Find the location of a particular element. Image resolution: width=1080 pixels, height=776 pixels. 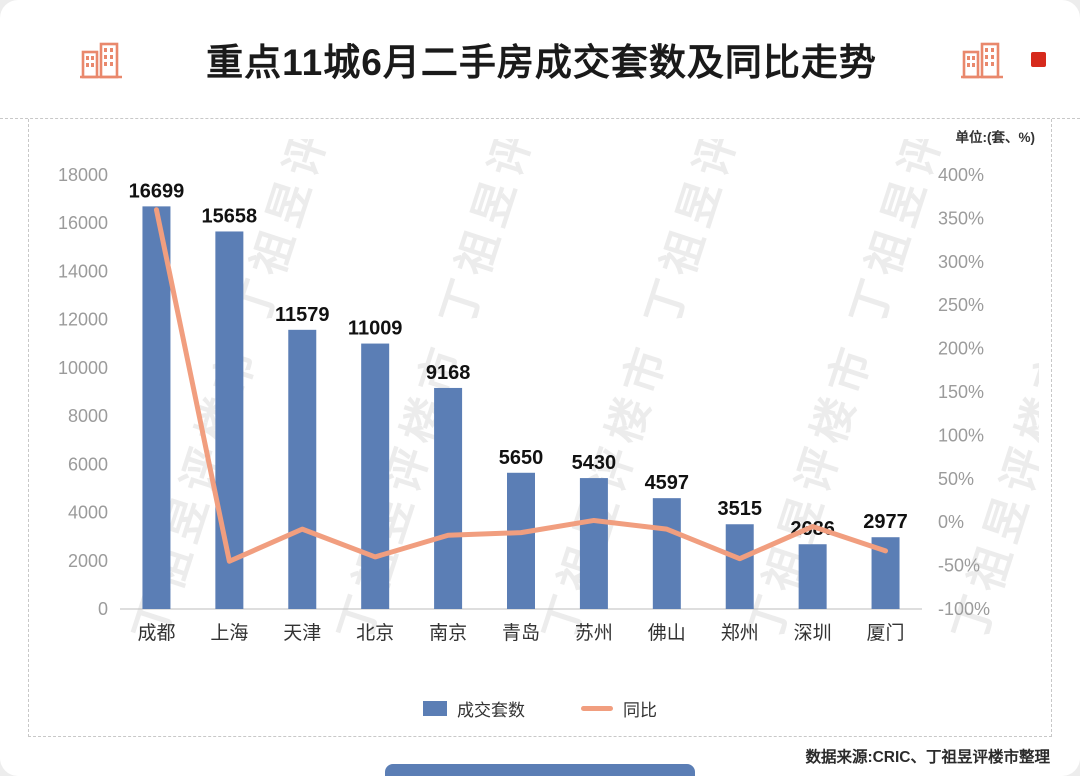

left-axis-tick: 10000 is located at coordinates (83, 368).